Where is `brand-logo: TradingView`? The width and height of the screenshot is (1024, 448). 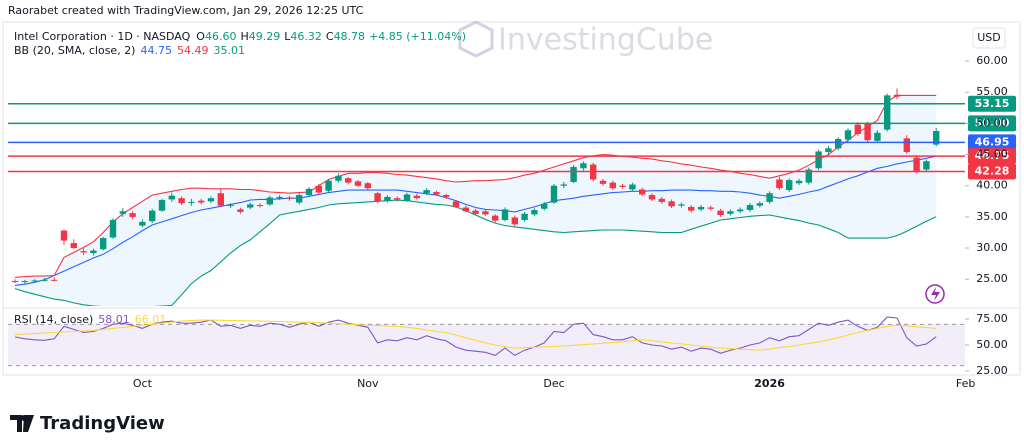 brand-logo: TradingView is located at coordinates (87, 423).